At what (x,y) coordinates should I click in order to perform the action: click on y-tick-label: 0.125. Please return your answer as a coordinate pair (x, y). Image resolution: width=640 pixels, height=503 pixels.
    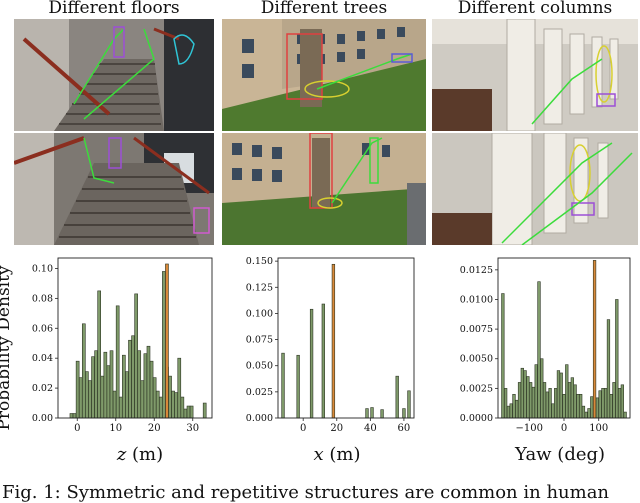
    Looking at the image, I should click on (259, 287).